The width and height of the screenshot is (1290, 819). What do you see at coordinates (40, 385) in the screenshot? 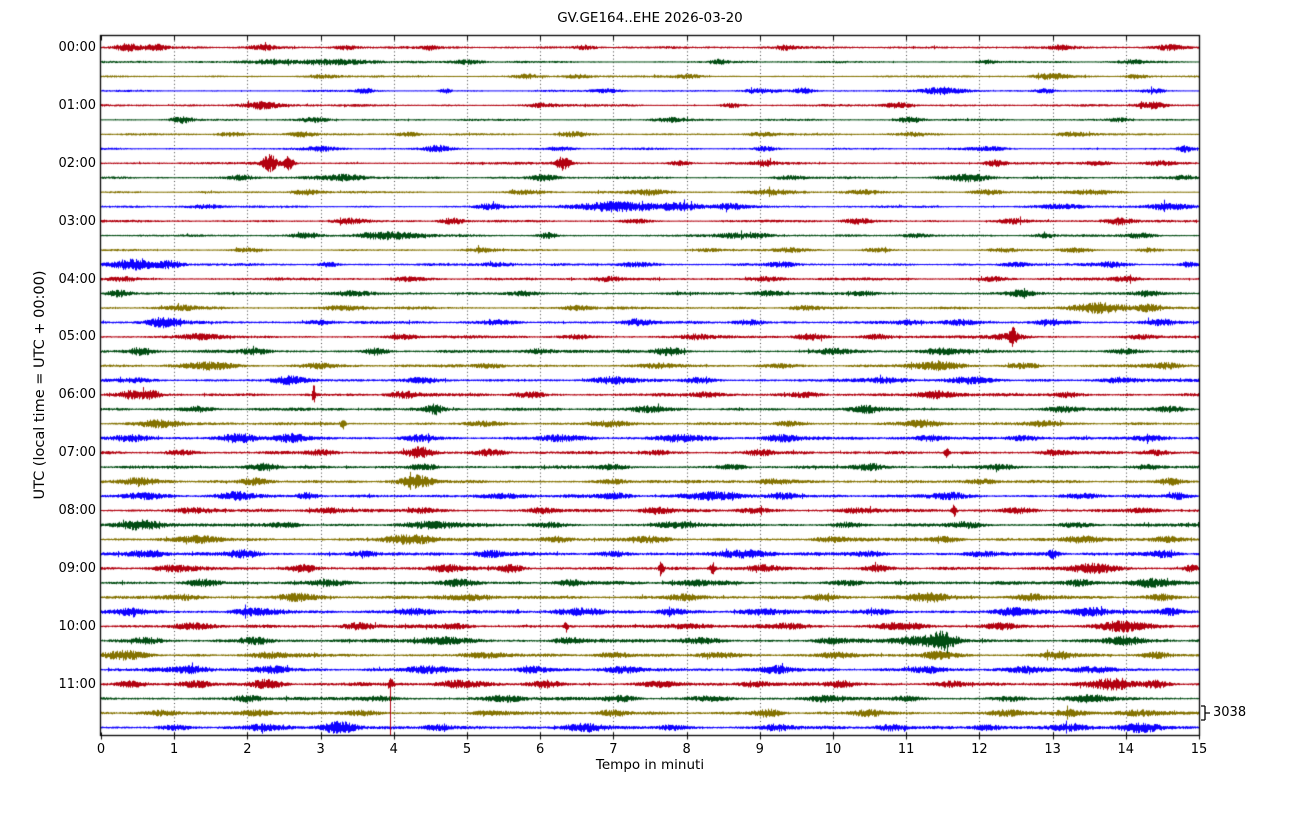
I see `y-axis-label: UTC (local time = UTC + 00:00)` at bounding box center [40, 385].